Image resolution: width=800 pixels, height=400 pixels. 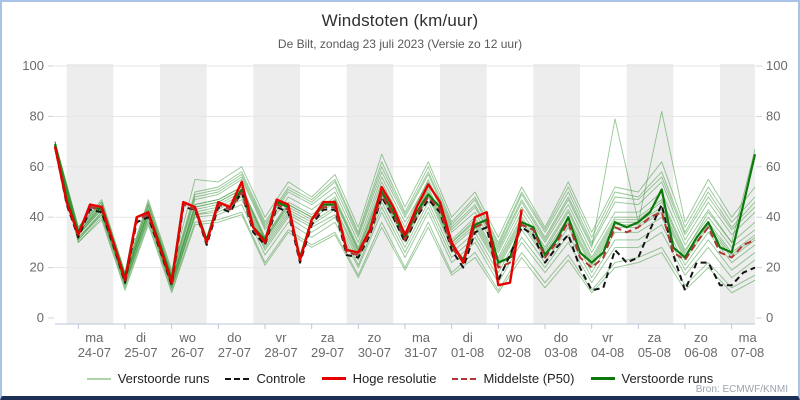 What do you see at coordinates (234, 352) in the screenshot?
I see `x-day-label: 27-07` at bounding box center [234, 352].